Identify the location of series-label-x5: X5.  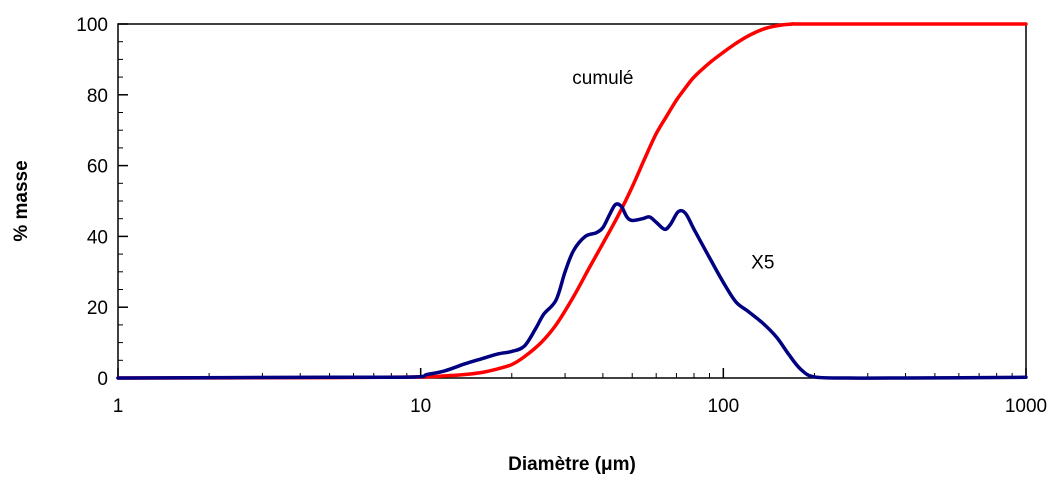
(762, 262).